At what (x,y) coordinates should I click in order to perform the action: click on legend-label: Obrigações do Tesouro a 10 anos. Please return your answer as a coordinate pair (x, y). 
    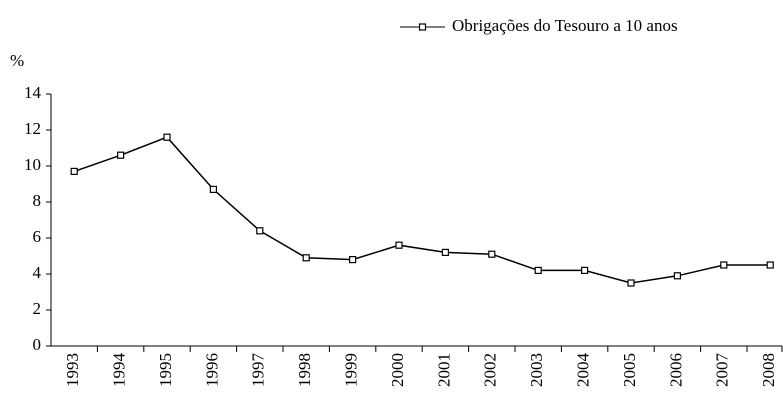
    Looking at the image, I should click on (565, 25).